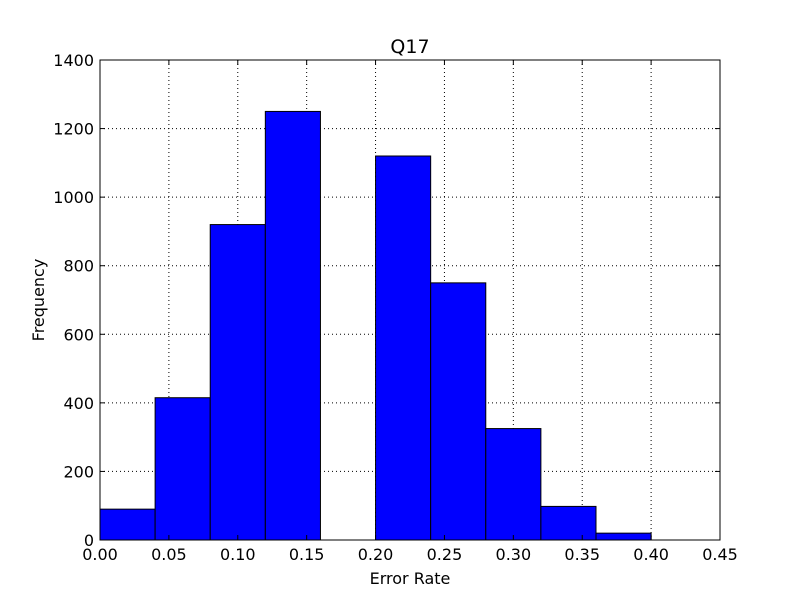 This screenshot has height=600, width=800. Describe the element at coordinates (78, 266) in the screenshot. I see `y-tick-label: 800` at that location.